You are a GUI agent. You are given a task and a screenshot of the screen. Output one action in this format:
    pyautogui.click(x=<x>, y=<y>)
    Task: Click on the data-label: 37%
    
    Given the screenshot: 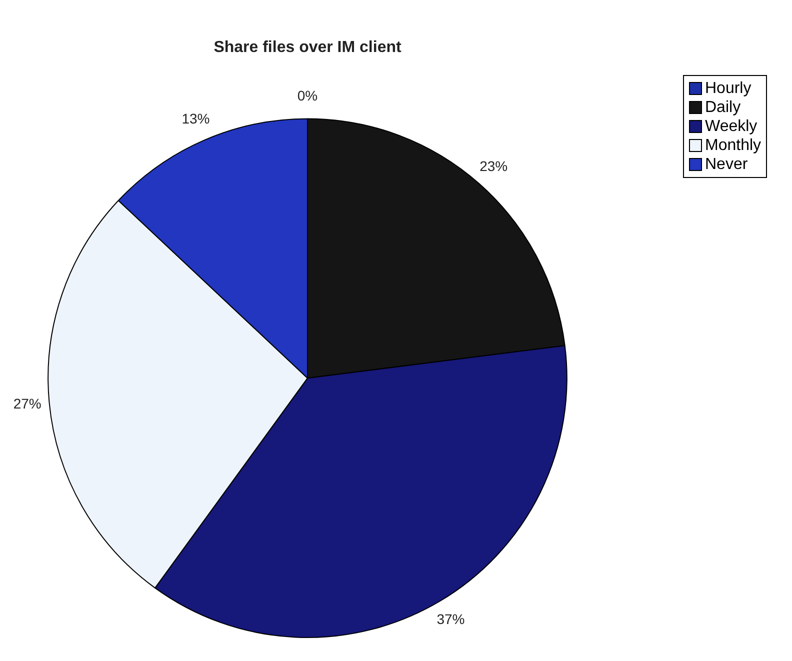 What is the action you would take?
    pyautogui.click(x=450, y=619)
    